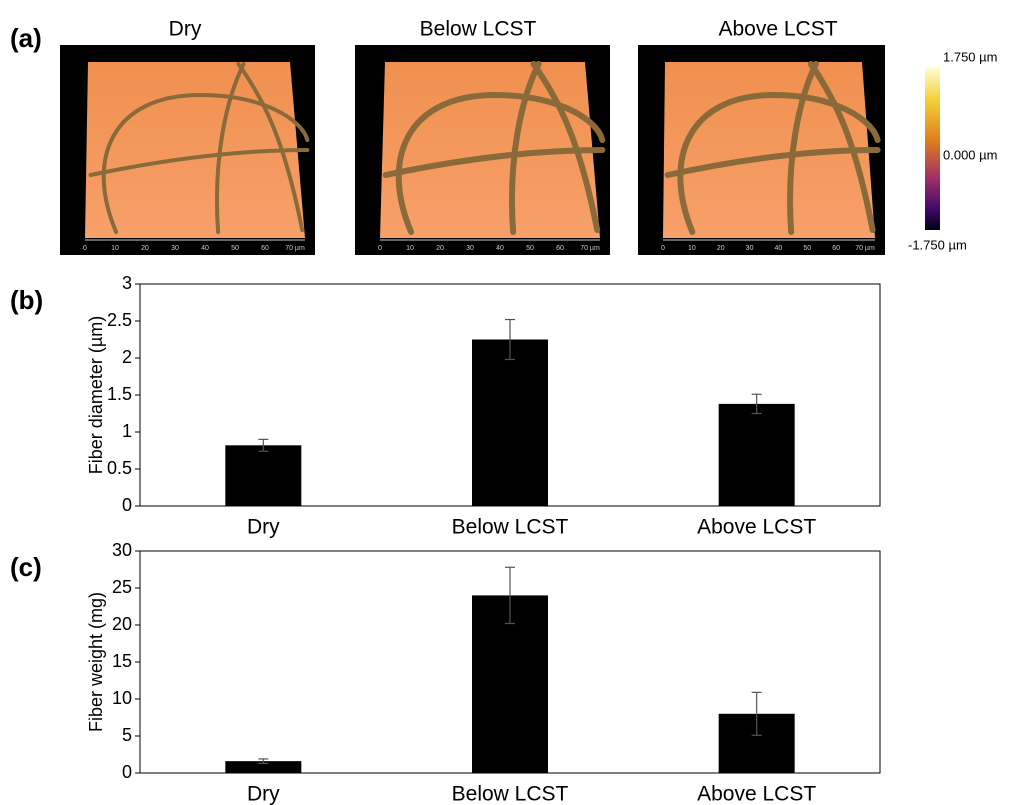  Describe the element at coordinates (119, 468) in the screenshot. I see `y-tick-label: 0.5` at that location.